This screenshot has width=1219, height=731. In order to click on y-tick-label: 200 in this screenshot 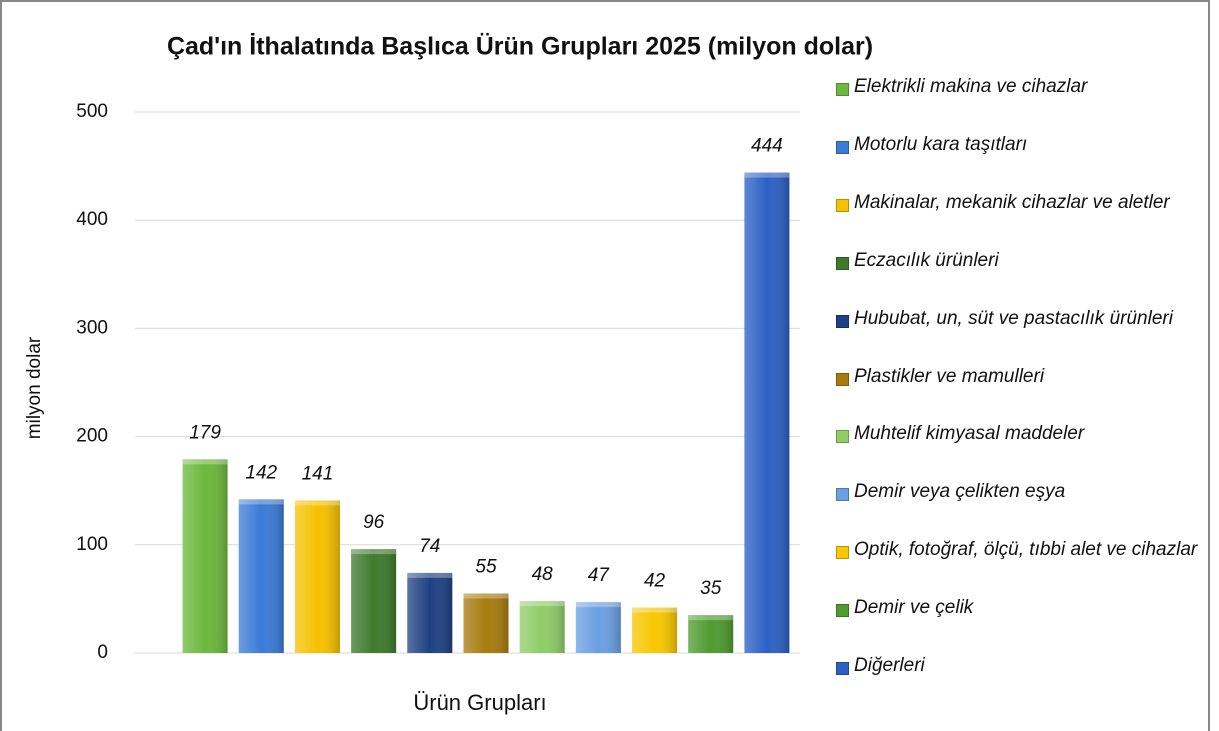, I will do `click(92, 436)`.